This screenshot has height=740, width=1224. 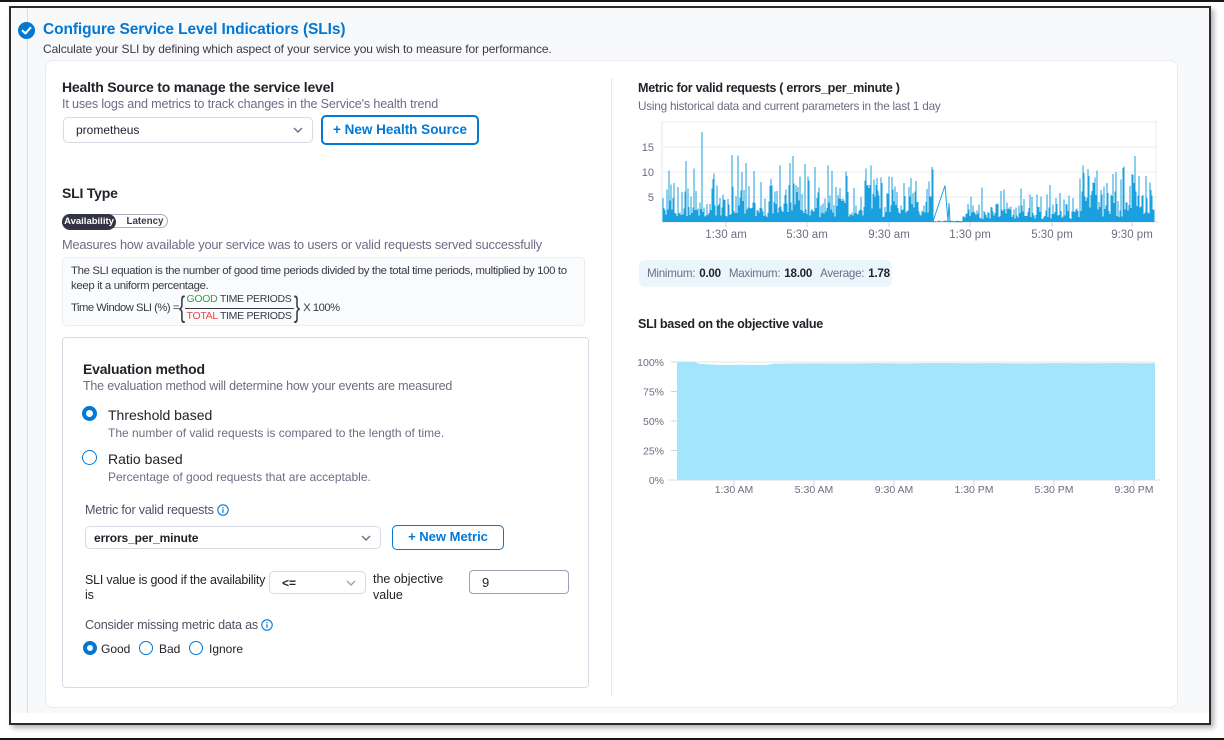 What do you see at coordinates (970, 235) in the screenshot?
I see `svg-text: 1:30 pm` at bounding box center [970, 235].